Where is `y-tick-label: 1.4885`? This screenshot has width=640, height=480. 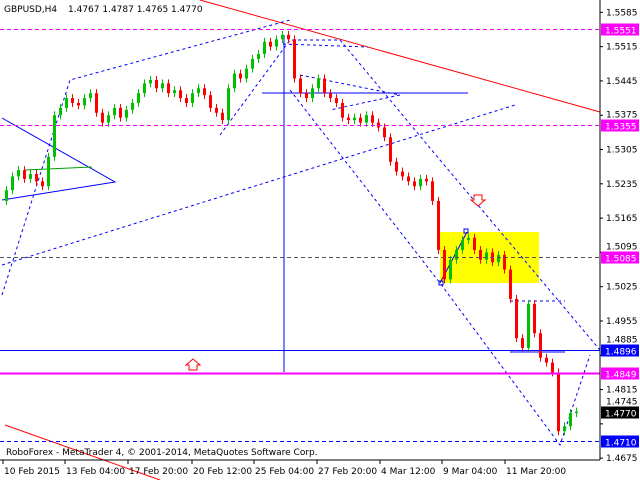 y-tick-label: 1.4885 is located at coordinates (622, 341).